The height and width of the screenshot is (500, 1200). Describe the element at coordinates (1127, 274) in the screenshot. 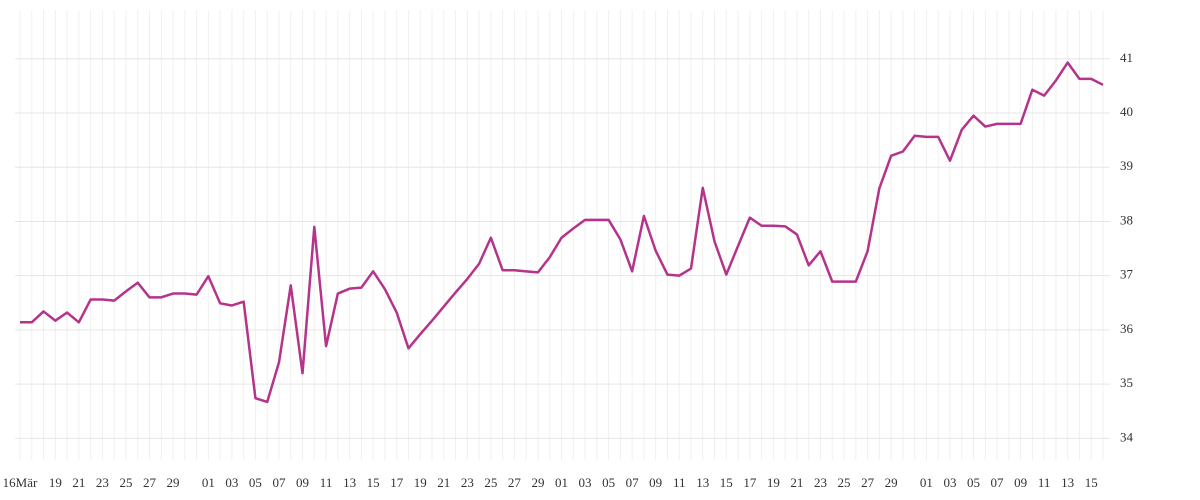

I see `y-tick-label: 37` at that location.